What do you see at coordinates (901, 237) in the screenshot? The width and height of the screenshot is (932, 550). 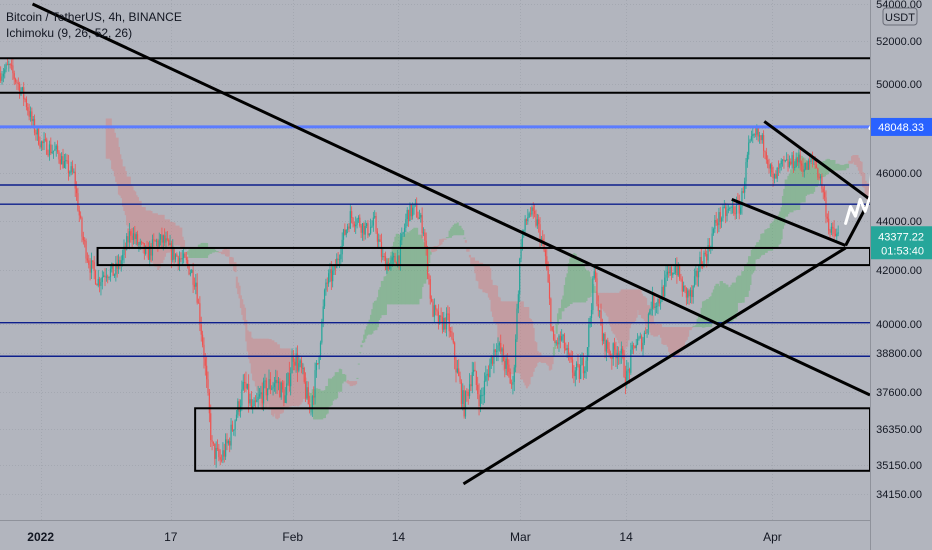 I see `current-price-label: 43377.22` at bounding box center [901, 237].